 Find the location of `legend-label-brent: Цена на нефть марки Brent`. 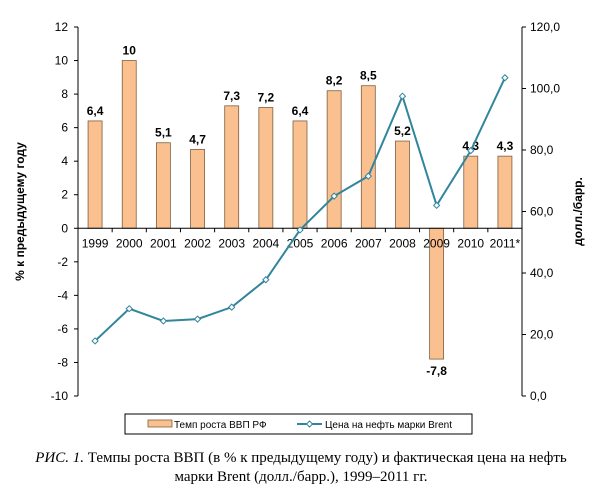

legend-label-brent: Цена на нефть марки Brent is located at coordinates (388, 425).